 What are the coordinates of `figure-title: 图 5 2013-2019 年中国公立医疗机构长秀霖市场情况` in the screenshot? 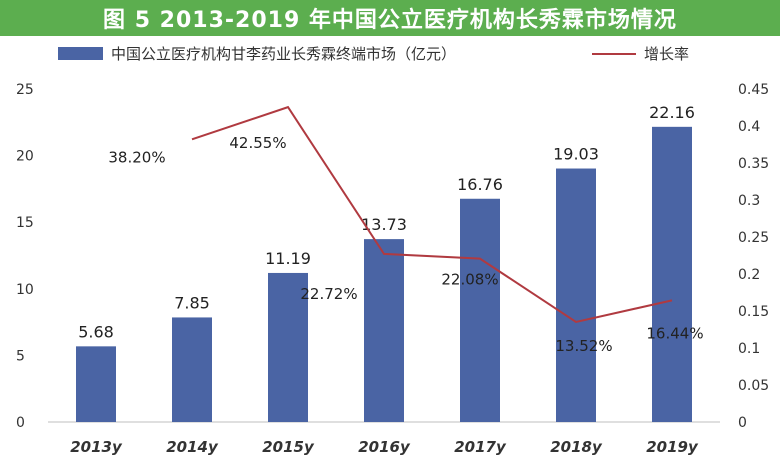 It's located at (390, 20).